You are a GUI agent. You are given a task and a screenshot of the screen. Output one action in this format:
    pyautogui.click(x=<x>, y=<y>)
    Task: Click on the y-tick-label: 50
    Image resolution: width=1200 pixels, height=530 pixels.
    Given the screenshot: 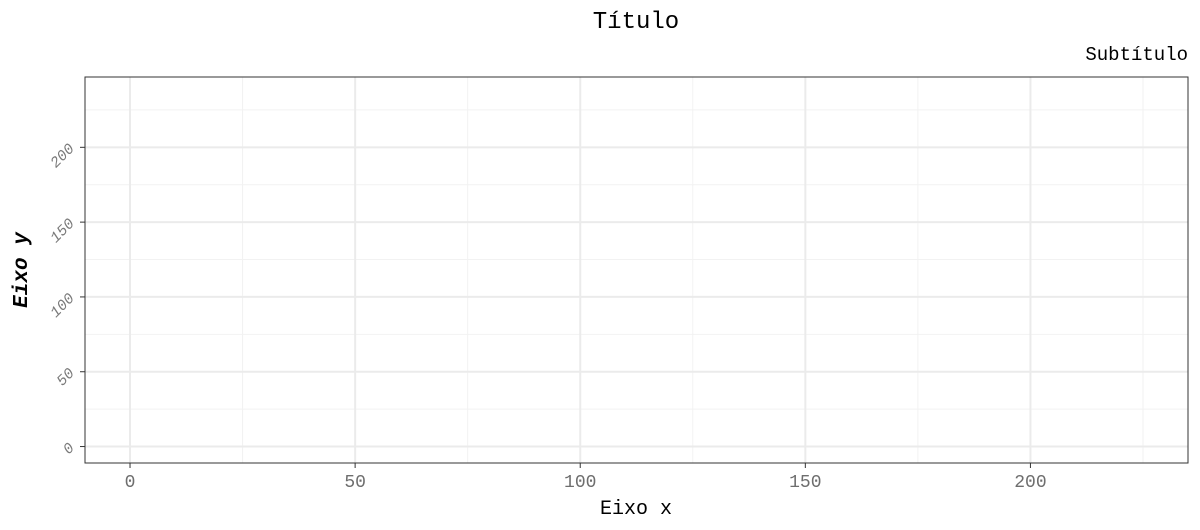 What is the action you would take?
    pyautogui.click(x=66, y=377)
    